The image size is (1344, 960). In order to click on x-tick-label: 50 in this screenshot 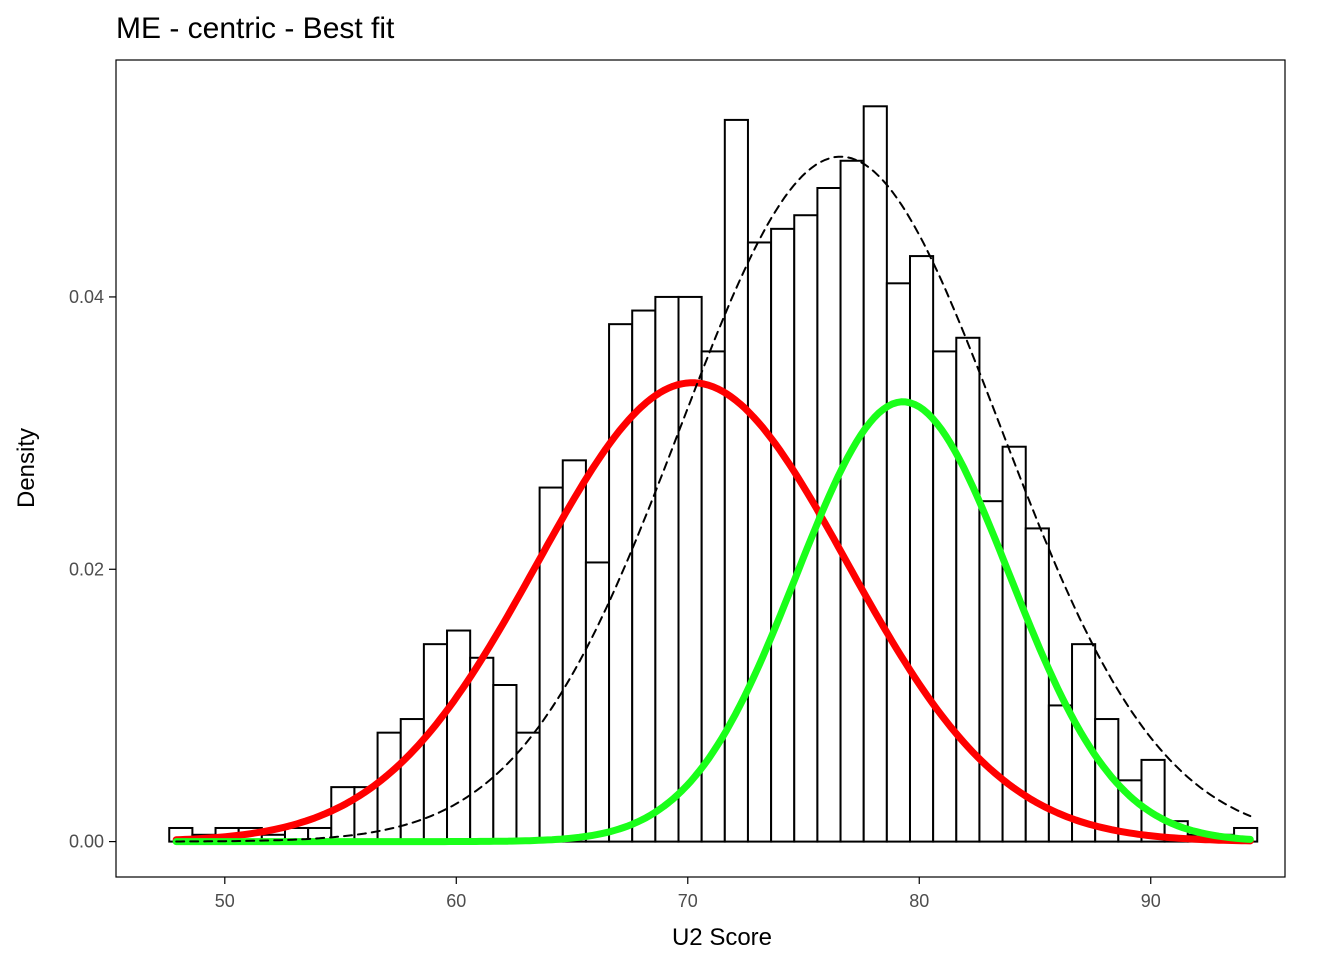, I will do `click(225, 901)`.